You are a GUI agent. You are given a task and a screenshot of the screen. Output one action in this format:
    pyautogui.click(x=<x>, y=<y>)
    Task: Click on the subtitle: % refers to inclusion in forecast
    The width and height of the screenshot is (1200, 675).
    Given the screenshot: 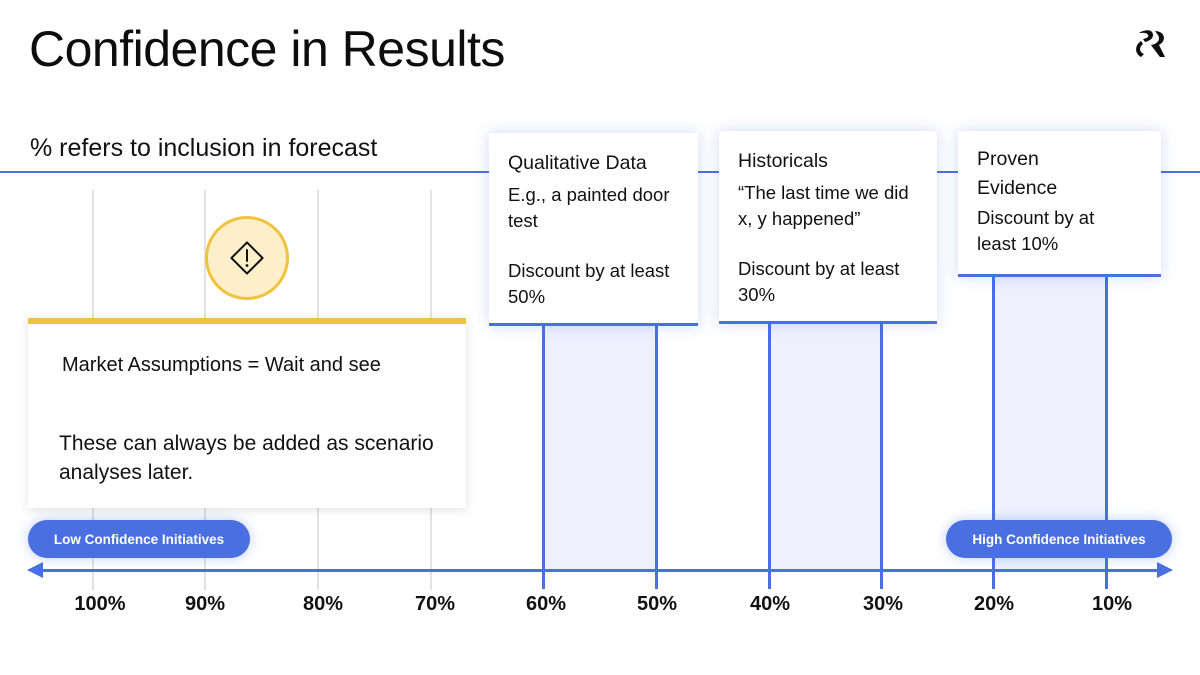 What is the action you would take?
    pyautogui.click(x=204, y=148)
    